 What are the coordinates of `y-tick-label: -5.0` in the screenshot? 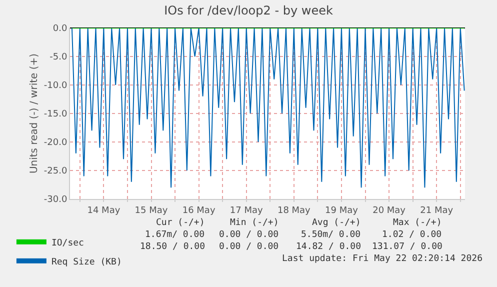 It's located at (59, 57).